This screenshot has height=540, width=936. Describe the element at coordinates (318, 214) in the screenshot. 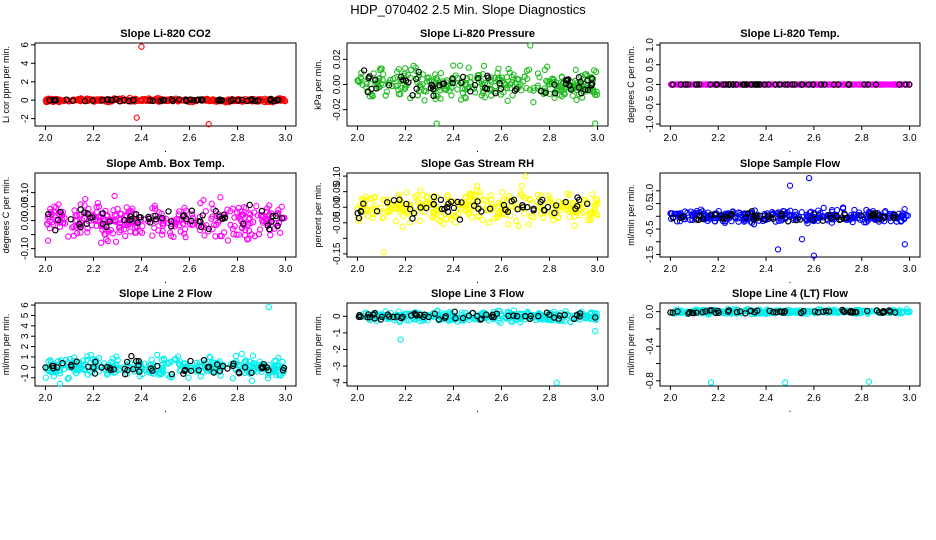

I see `y-axis-label: percent per min.` at that location.